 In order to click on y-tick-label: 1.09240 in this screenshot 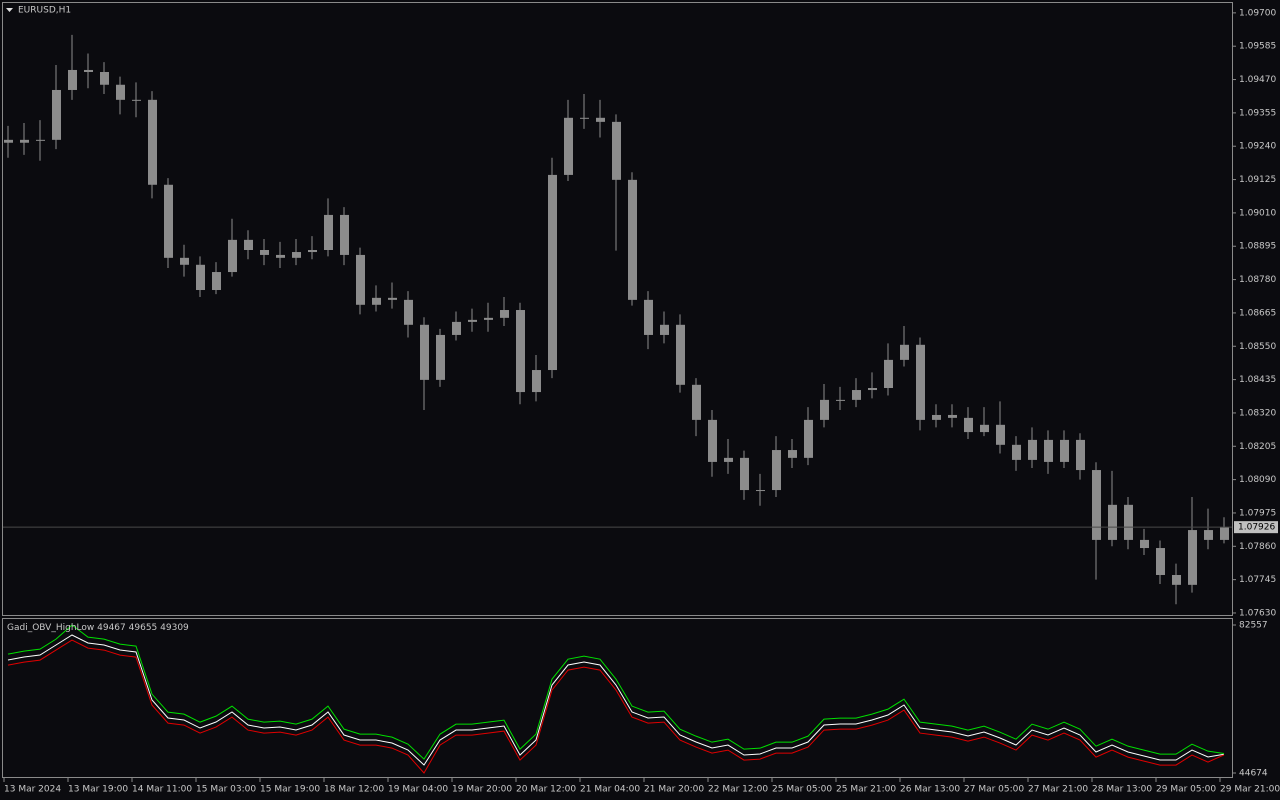, I will do `click(1257, 147)`.